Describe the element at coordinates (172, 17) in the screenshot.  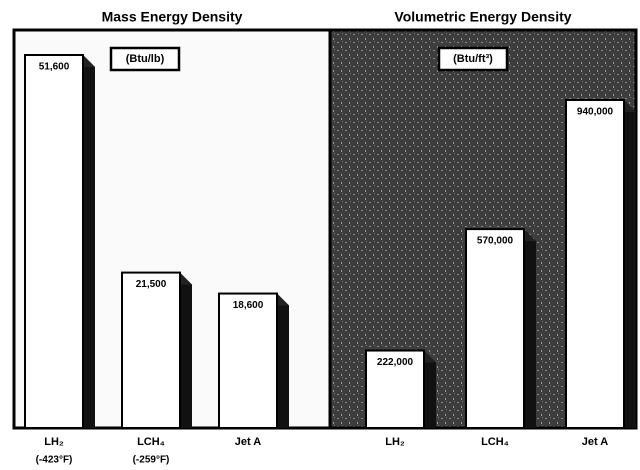
I see `chart-title: Mass Energy Density` at that location.